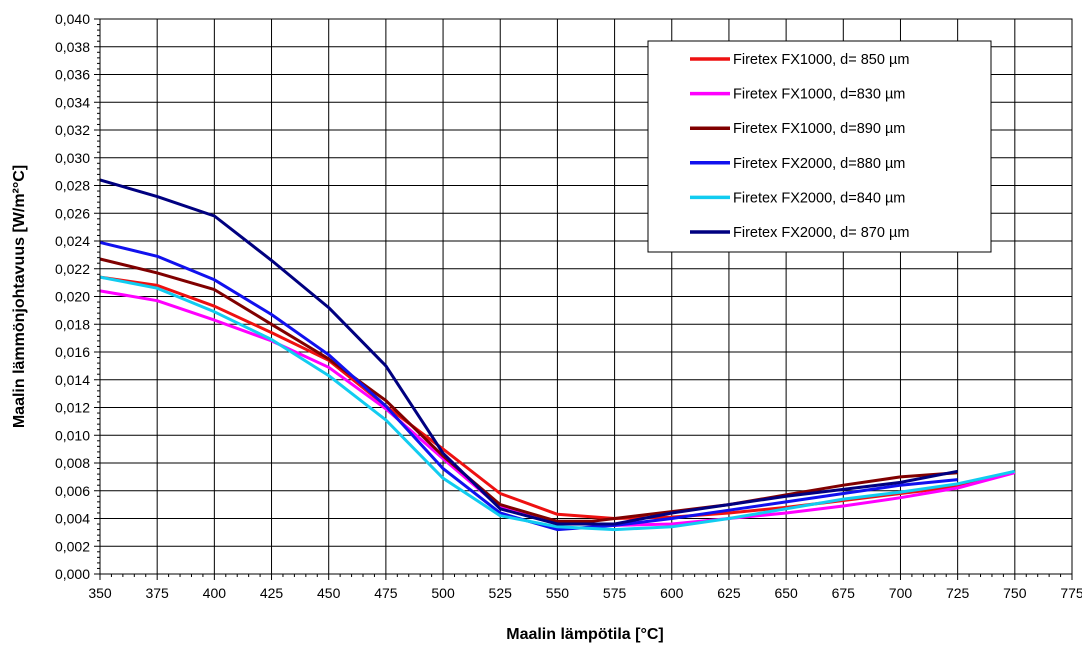  What do you see at coordinates (72, 435) in the screenshot?
I see `y-tick-label: 0,010` at bounding box center [72, 435].